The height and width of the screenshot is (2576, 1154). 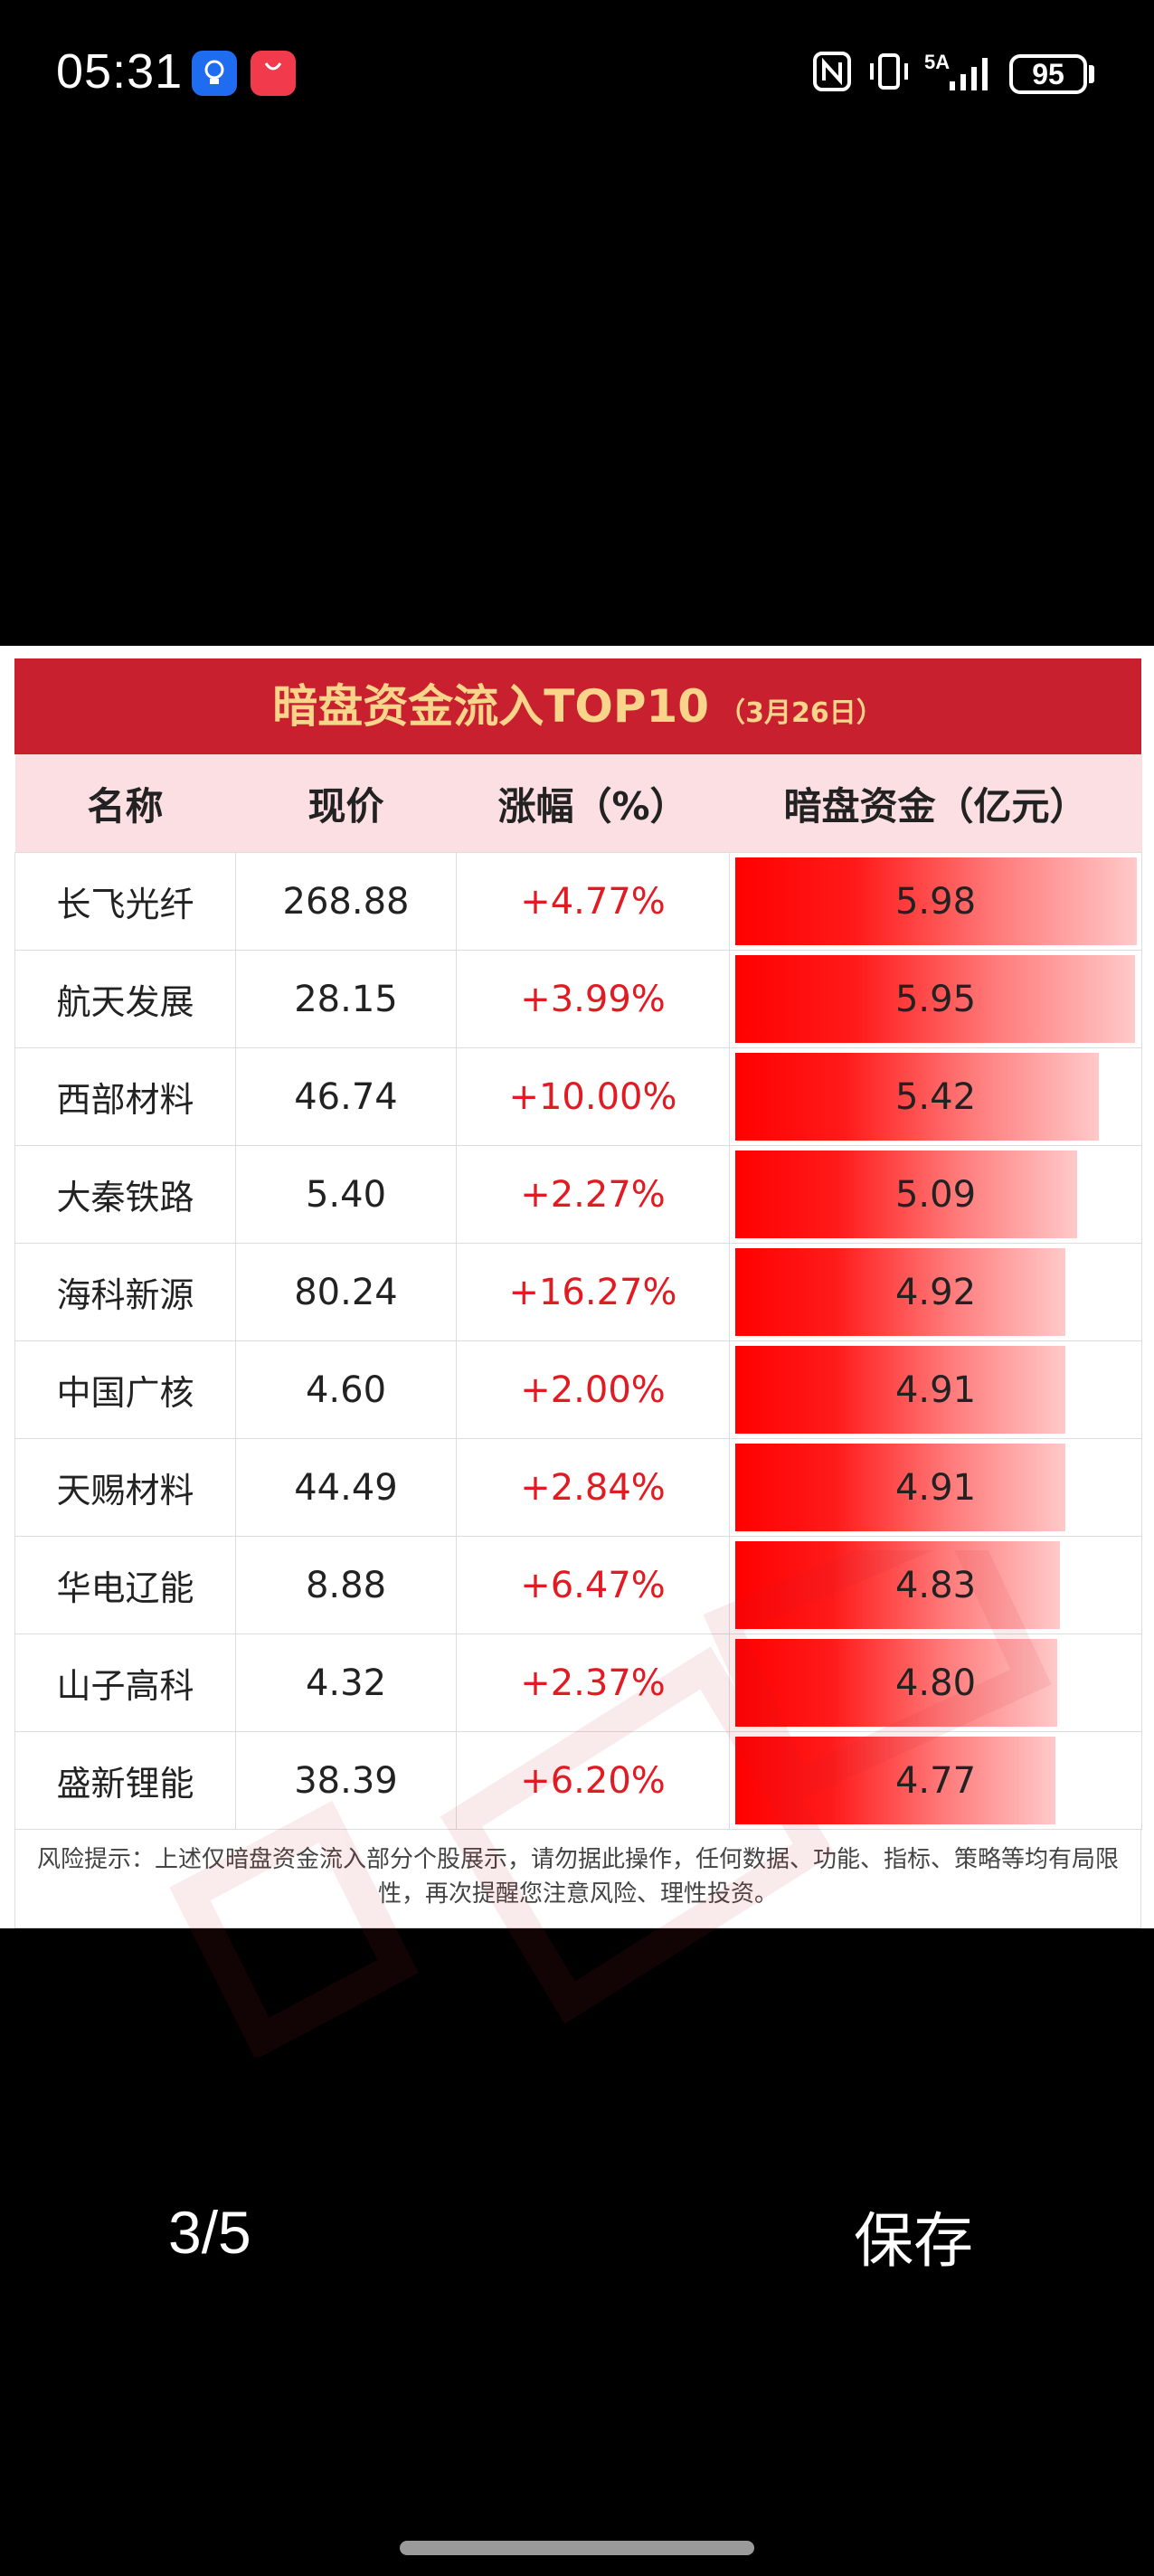 I want to click on flow-cell: 4.83, so click(x=935, y=1585).